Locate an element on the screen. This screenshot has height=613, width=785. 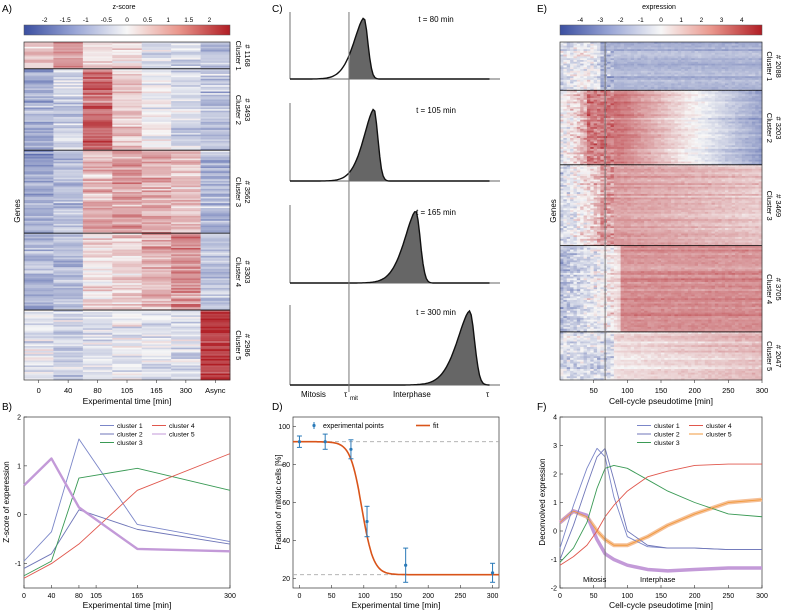
x-tick-label: 0 is located at coordinates (299, 596).